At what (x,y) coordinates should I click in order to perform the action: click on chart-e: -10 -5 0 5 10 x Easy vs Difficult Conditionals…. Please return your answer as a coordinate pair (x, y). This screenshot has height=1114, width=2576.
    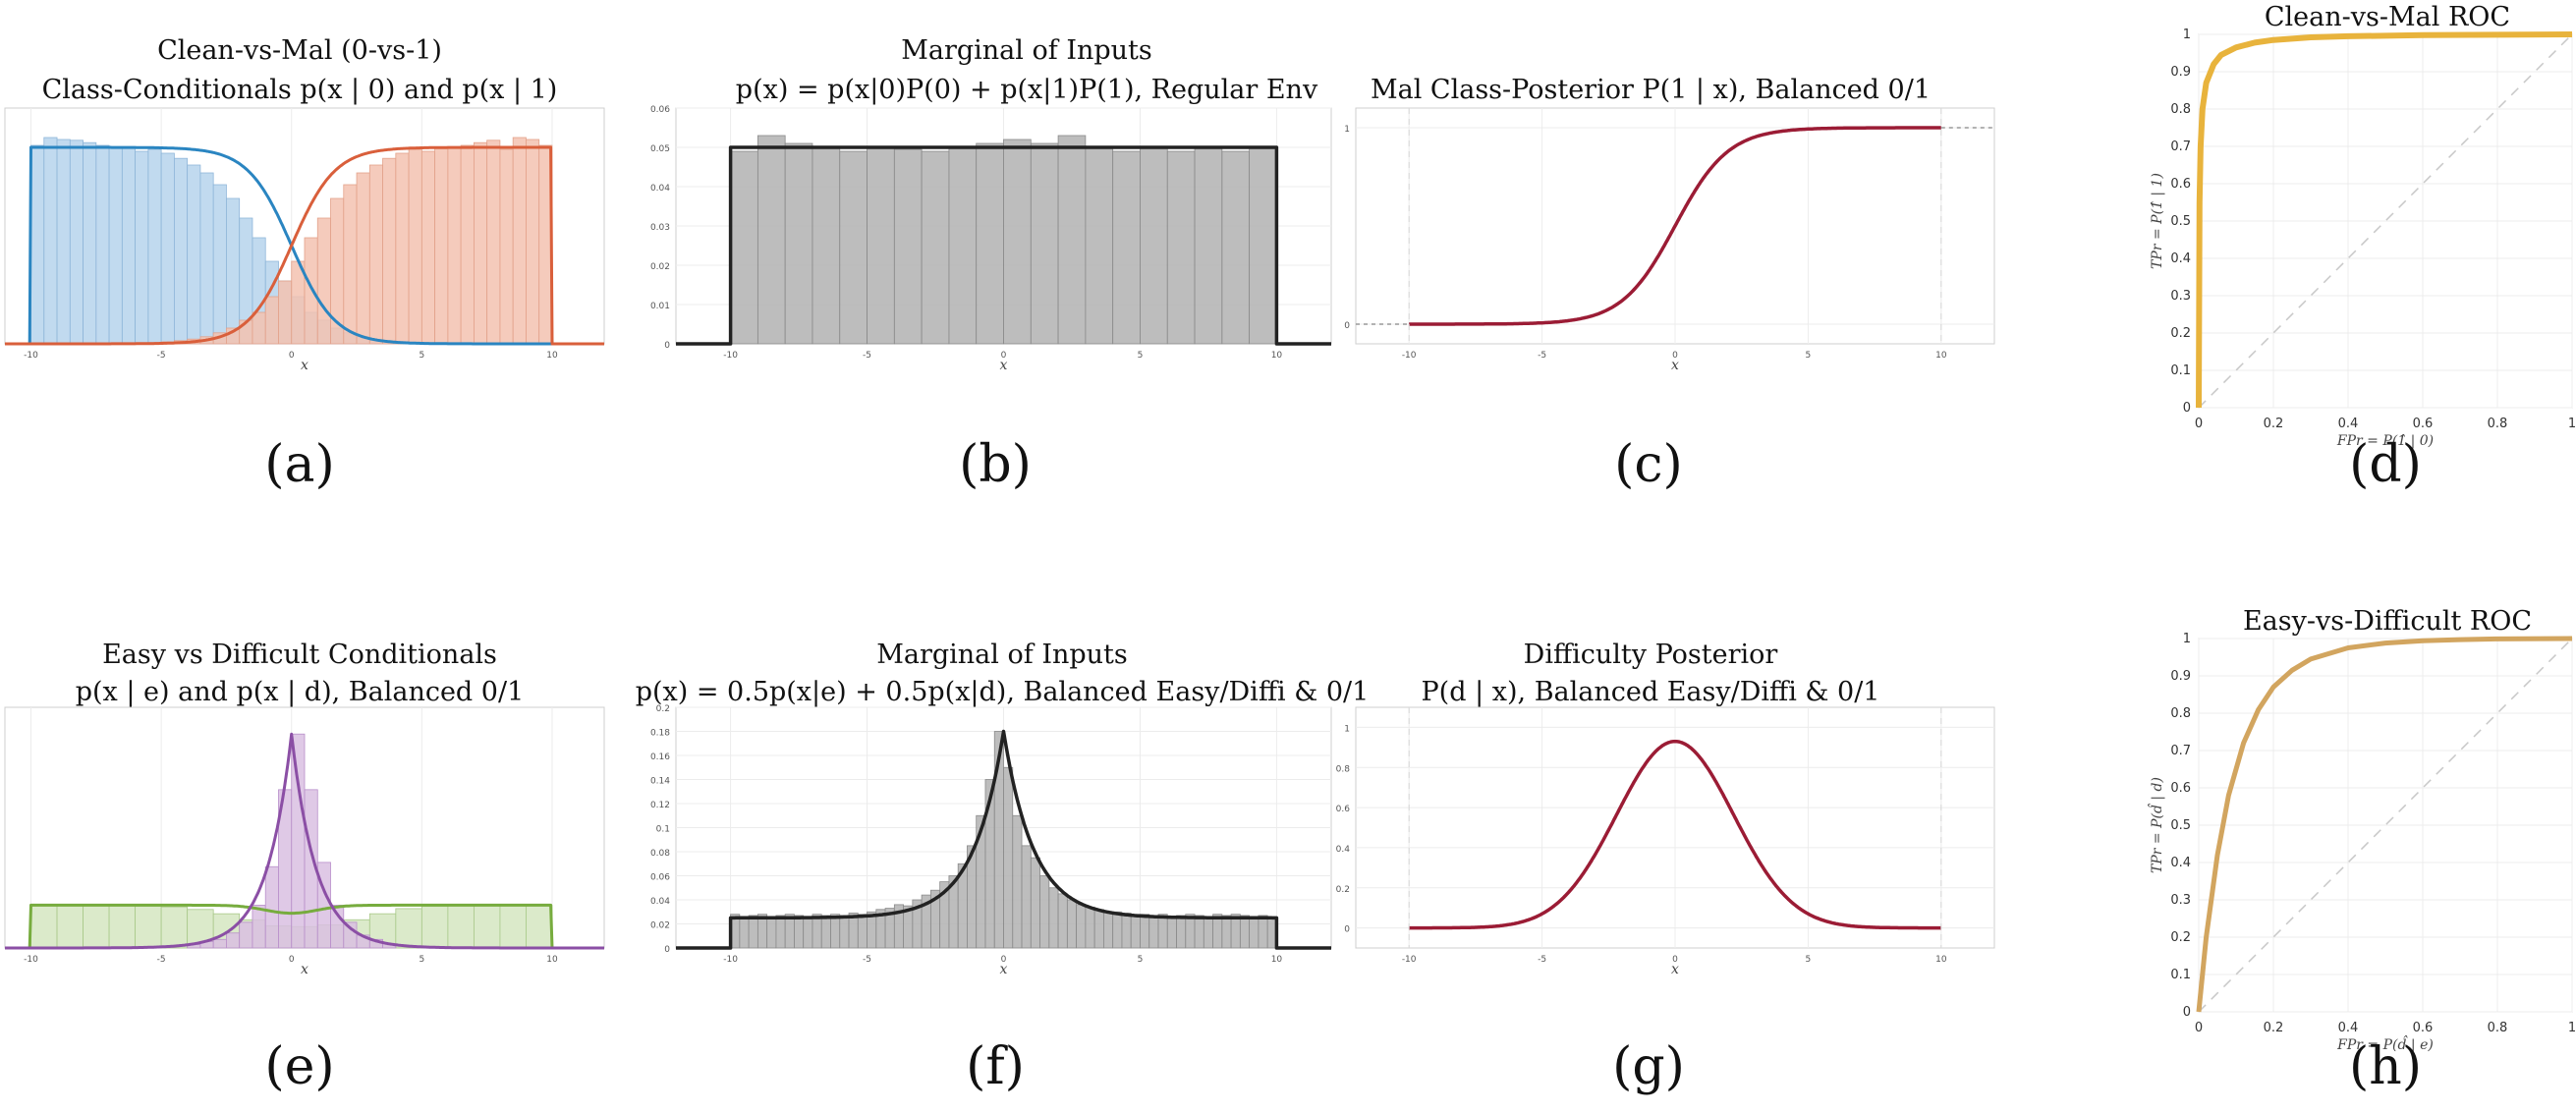
    Looking at the image, I should click on (304, 868).